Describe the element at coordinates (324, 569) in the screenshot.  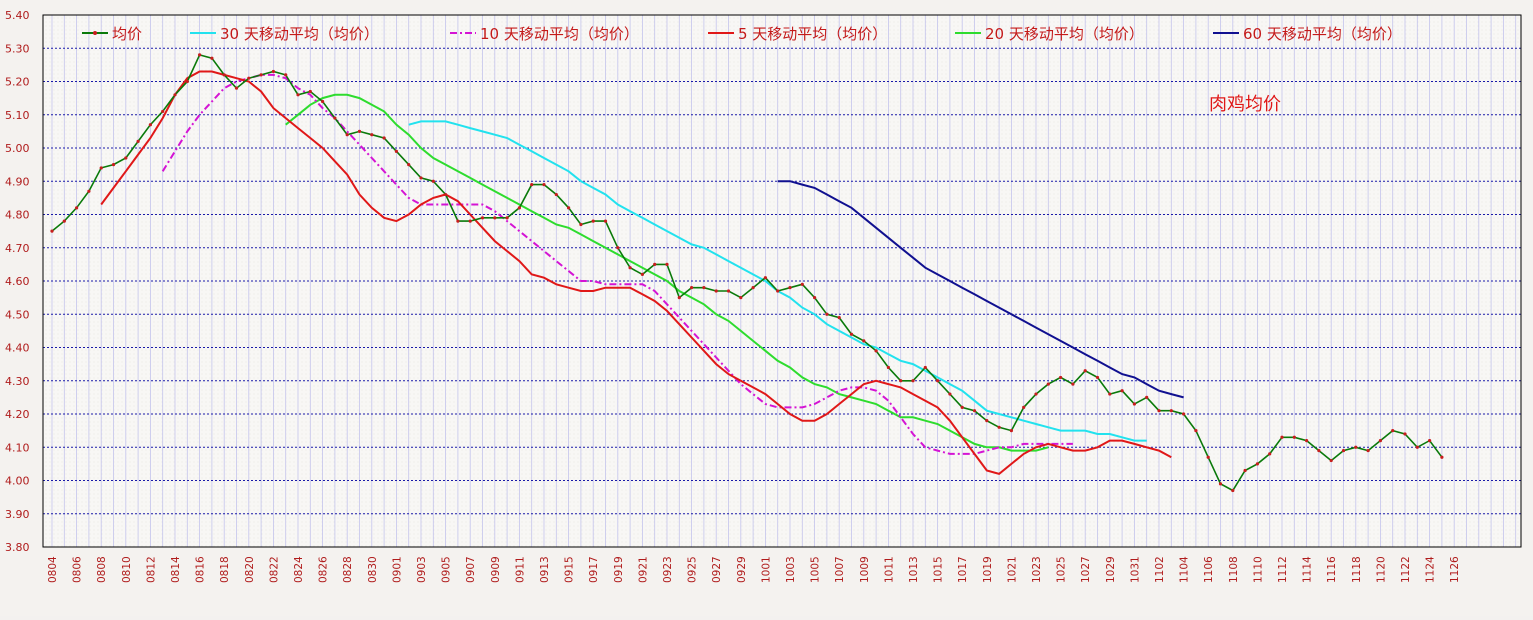
I see `x-tick-label: 0826` at that location.